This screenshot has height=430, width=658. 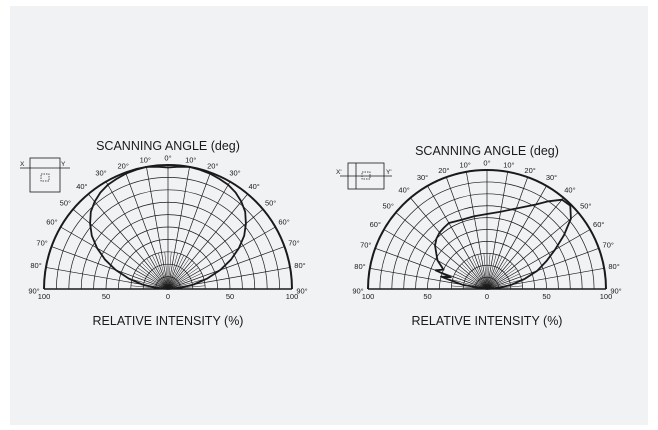 What do you see at coordinates (546, 296) in the screenshot?
I see `intensity-tick-label: 50` at bounding box center [546, 296].